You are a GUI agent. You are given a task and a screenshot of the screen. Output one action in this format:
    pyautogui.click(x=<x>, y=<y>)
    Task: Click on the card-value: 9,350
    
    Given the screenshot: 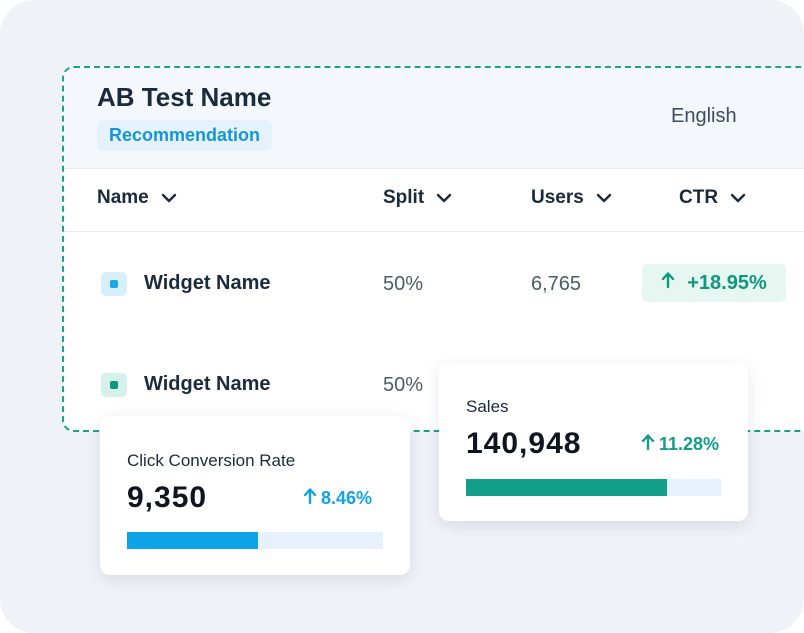 What is the action you would take?
    pyautogui.click(x=167, y=497)
    